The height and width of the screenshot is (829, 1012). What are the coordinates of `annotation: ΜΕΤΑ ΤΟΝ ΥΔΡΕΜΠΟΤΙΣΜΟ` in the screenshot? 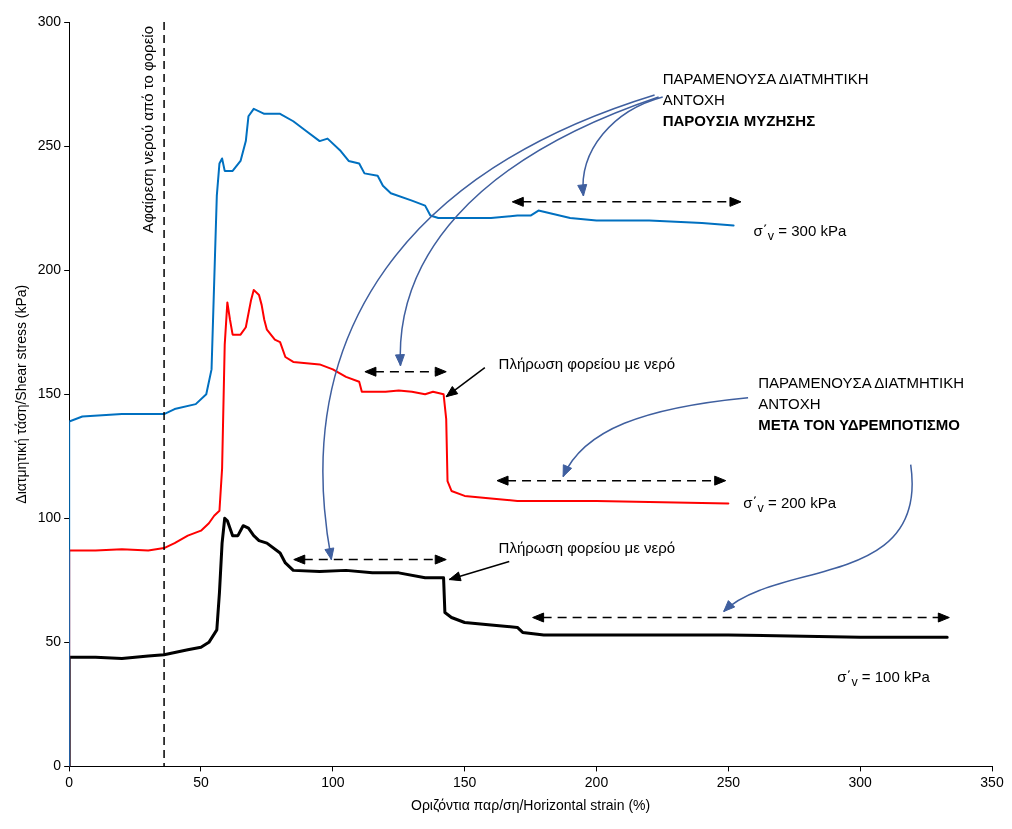 It's located at (859, 424).